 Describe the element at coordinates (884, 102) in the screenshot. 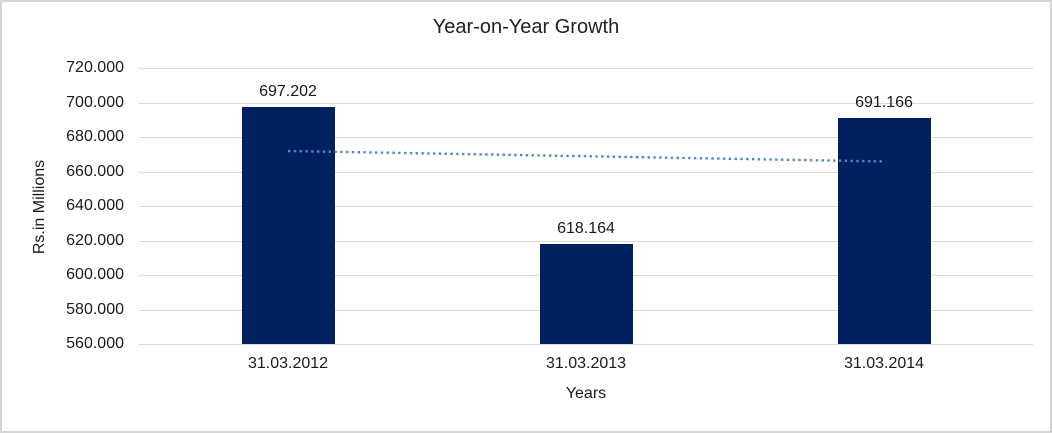

I see `data-label: 691.166` at that location.